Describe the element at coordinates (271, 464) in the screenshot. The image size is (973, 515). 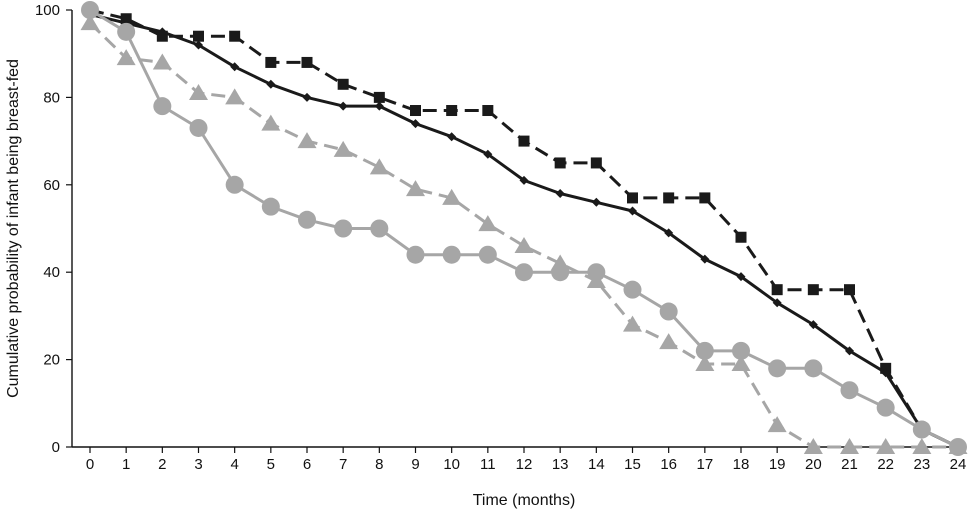
I see `x-tick-label: 5` at that location.